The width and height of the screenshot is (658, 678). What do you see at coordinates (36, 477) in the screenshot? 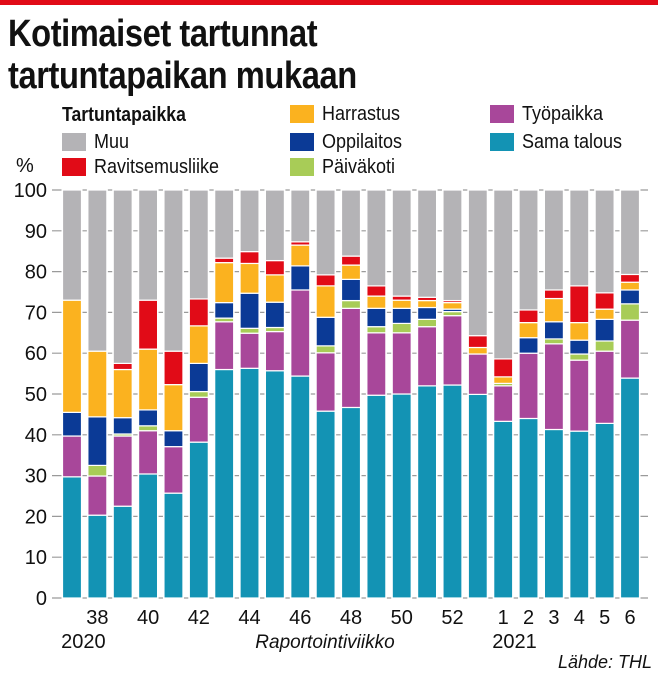
I see `y-tick-label: 30` at bounding box center [36, 477].